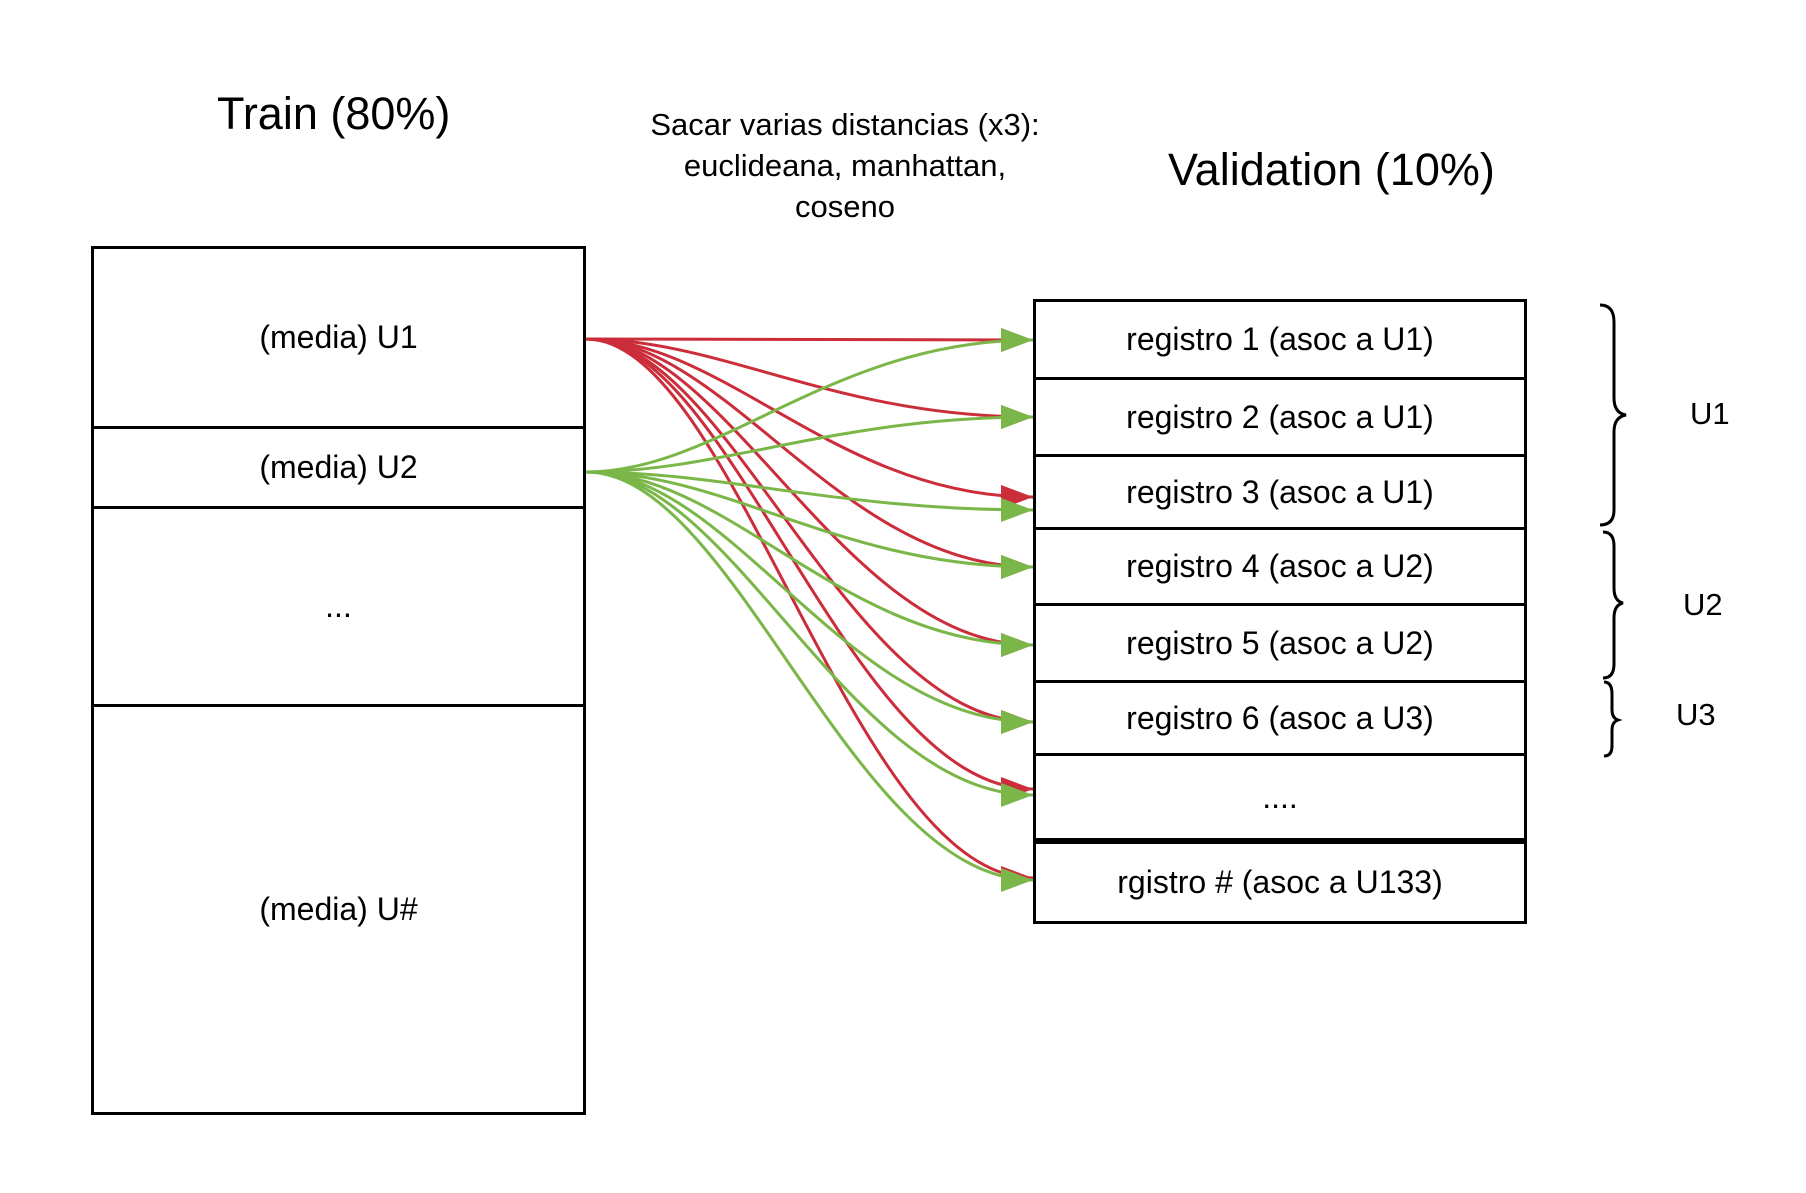  Describe the element at coordinates (1280, 879) in the screenshot. I see `validation-row-last: rgistro # (asoc a U133)` at that location.